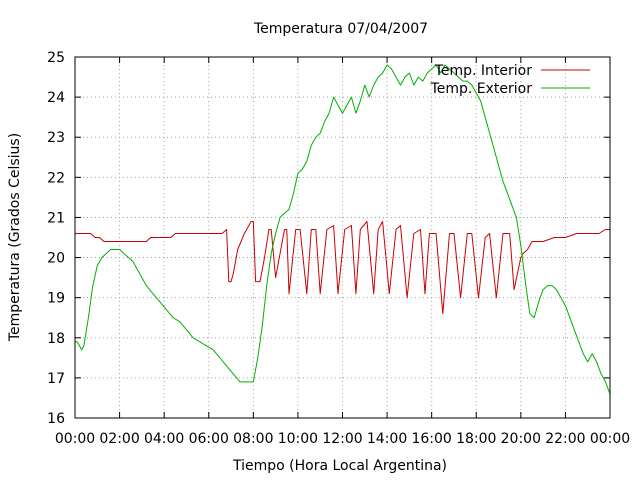  What do you see at coordinates (387, 439) in the screenshot?
I see `x-tick-label: 14:00` at bounding box center [387, 439].